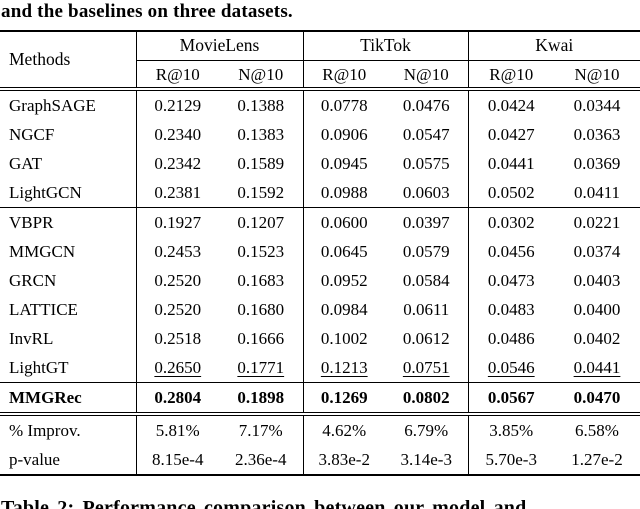  What do you see at coordinates (426, 192) in the screenshot?
I see `metric-value: 0.0603` at bounding box center [426, 192].